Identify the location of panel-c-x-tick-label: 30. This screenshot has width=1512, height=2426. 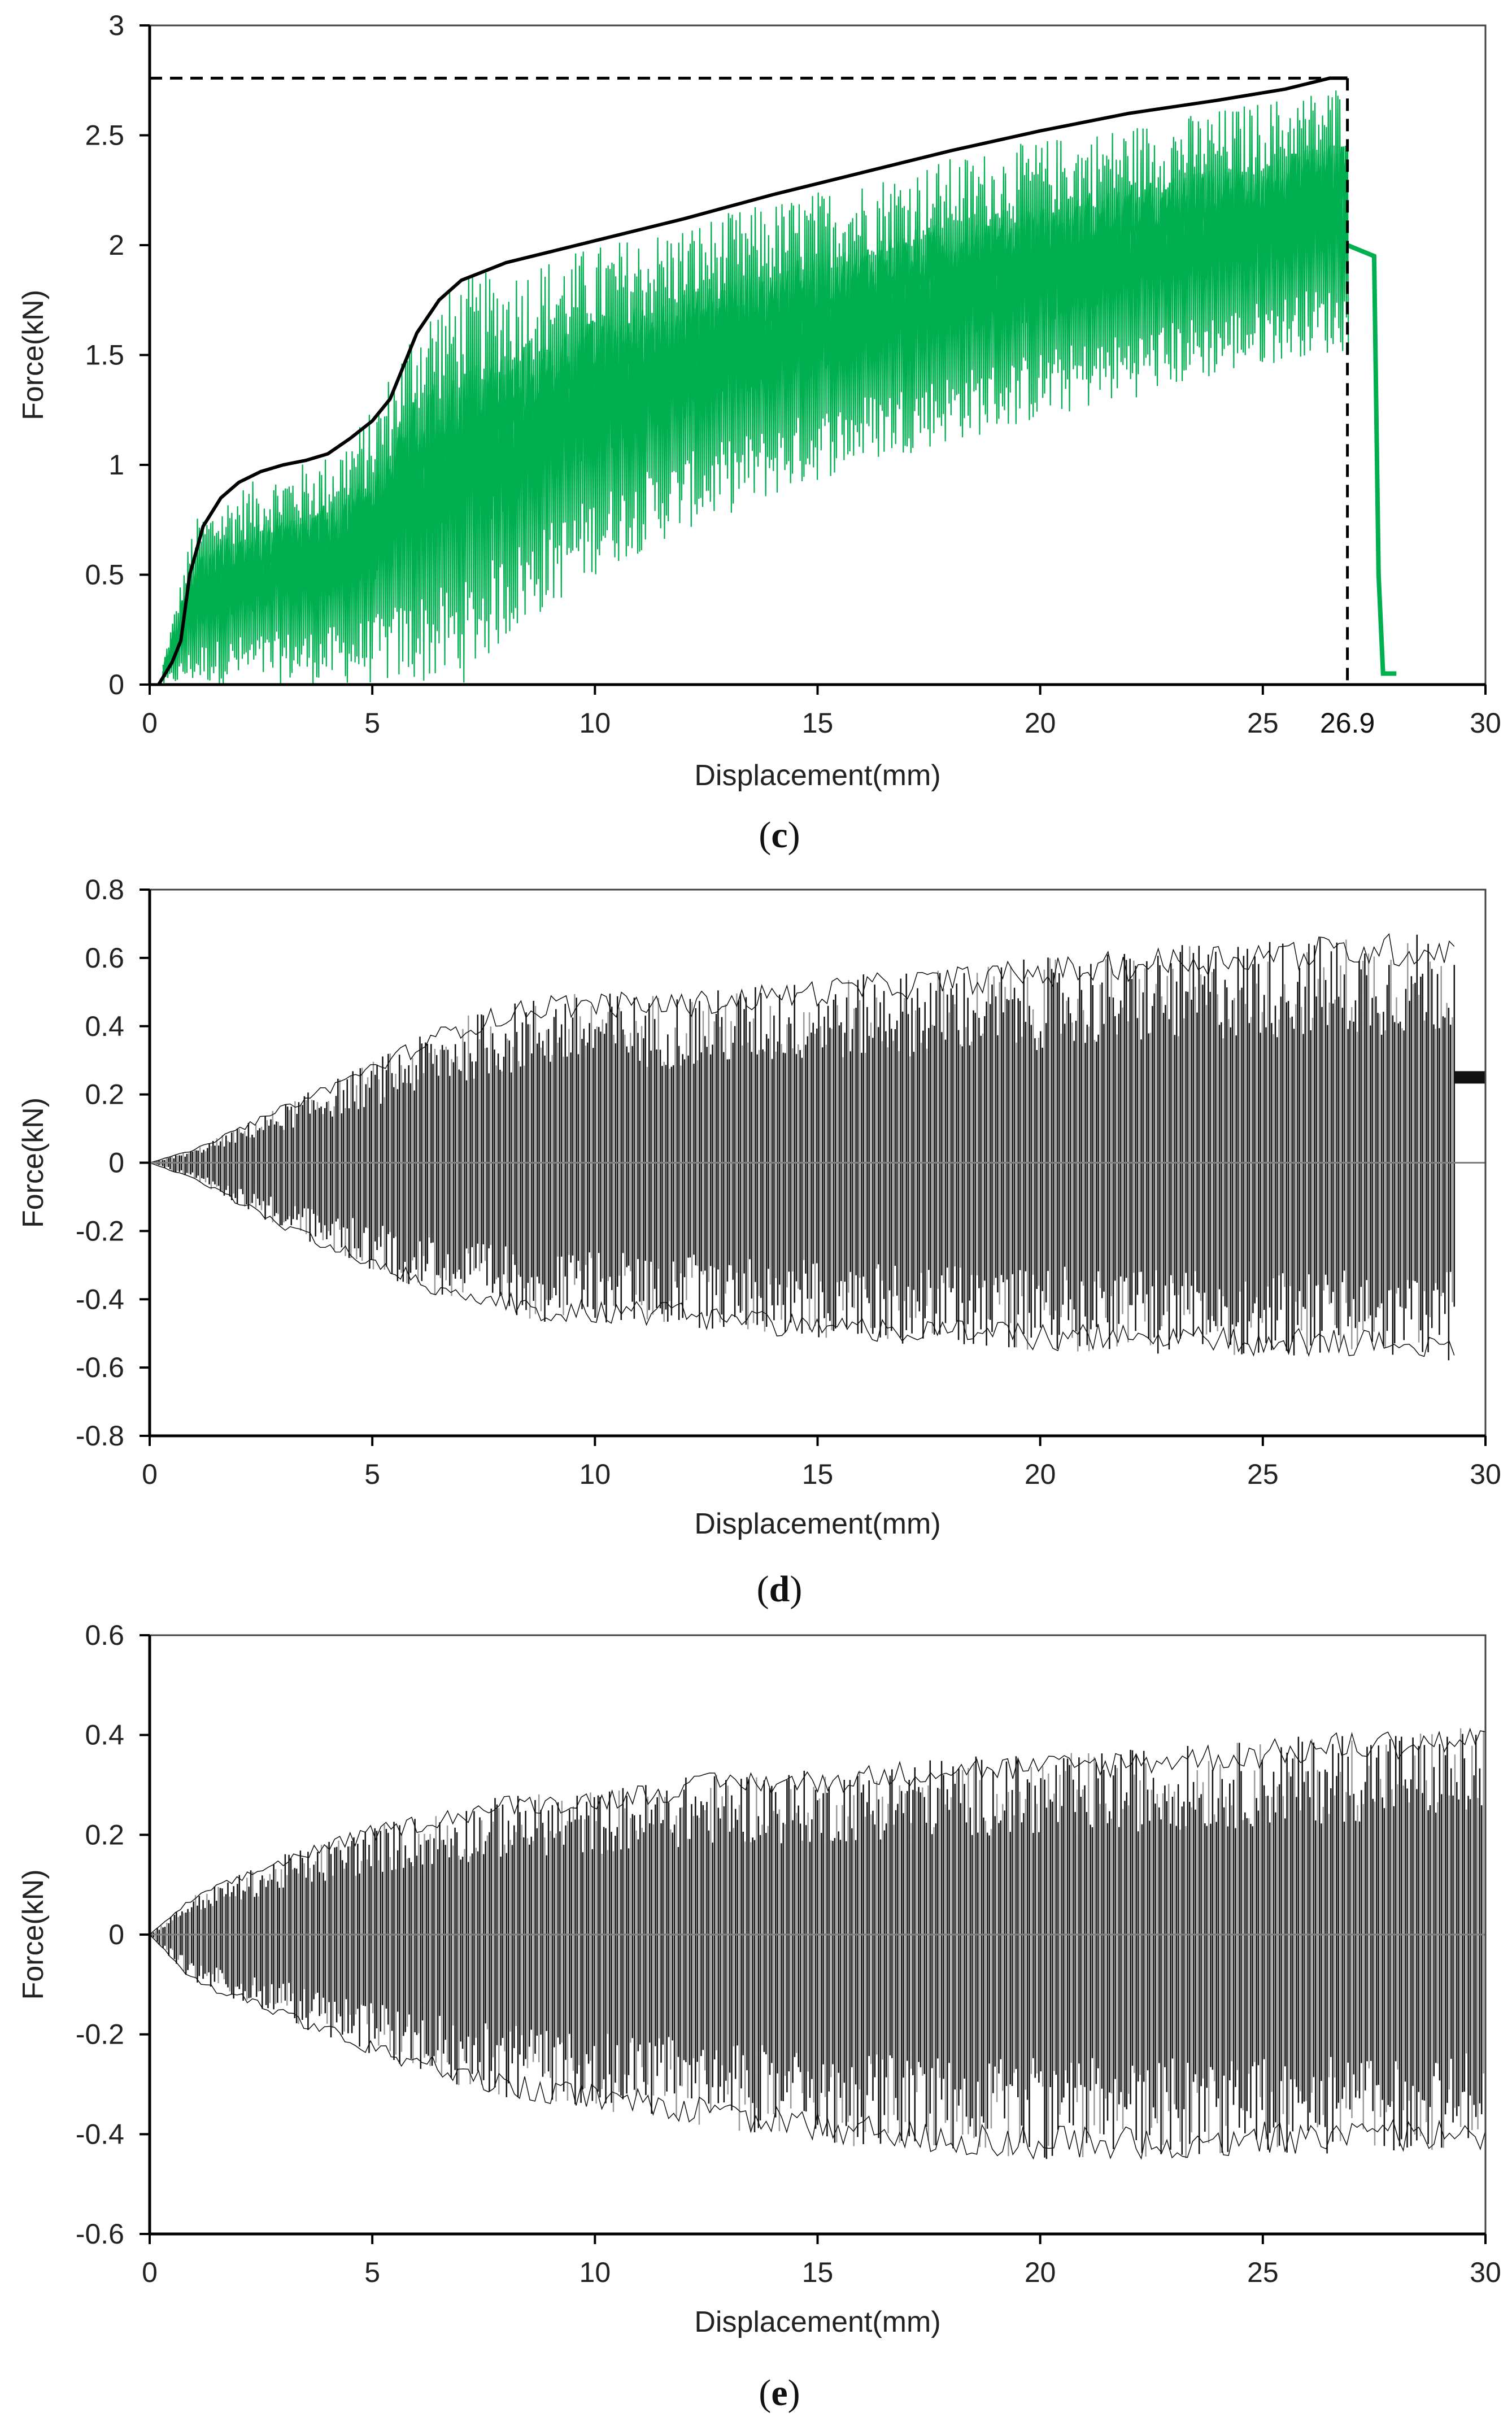
(1485, 723).